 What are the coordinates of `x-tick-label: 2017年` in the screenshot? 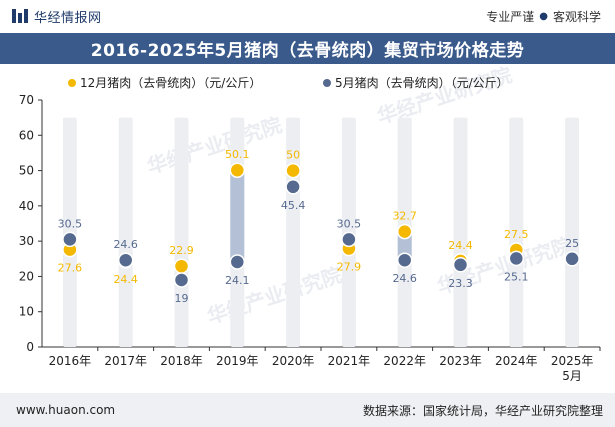 It's located at (125, 361).